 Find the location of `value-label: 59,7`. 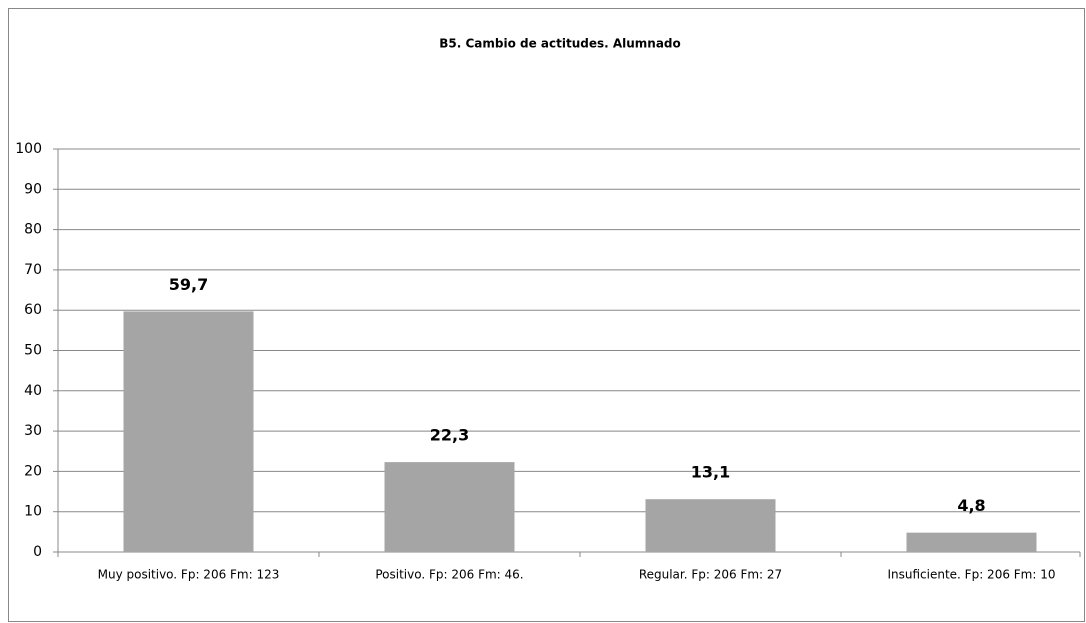

value-label: 59,7 is located at coordinates (188, 284).